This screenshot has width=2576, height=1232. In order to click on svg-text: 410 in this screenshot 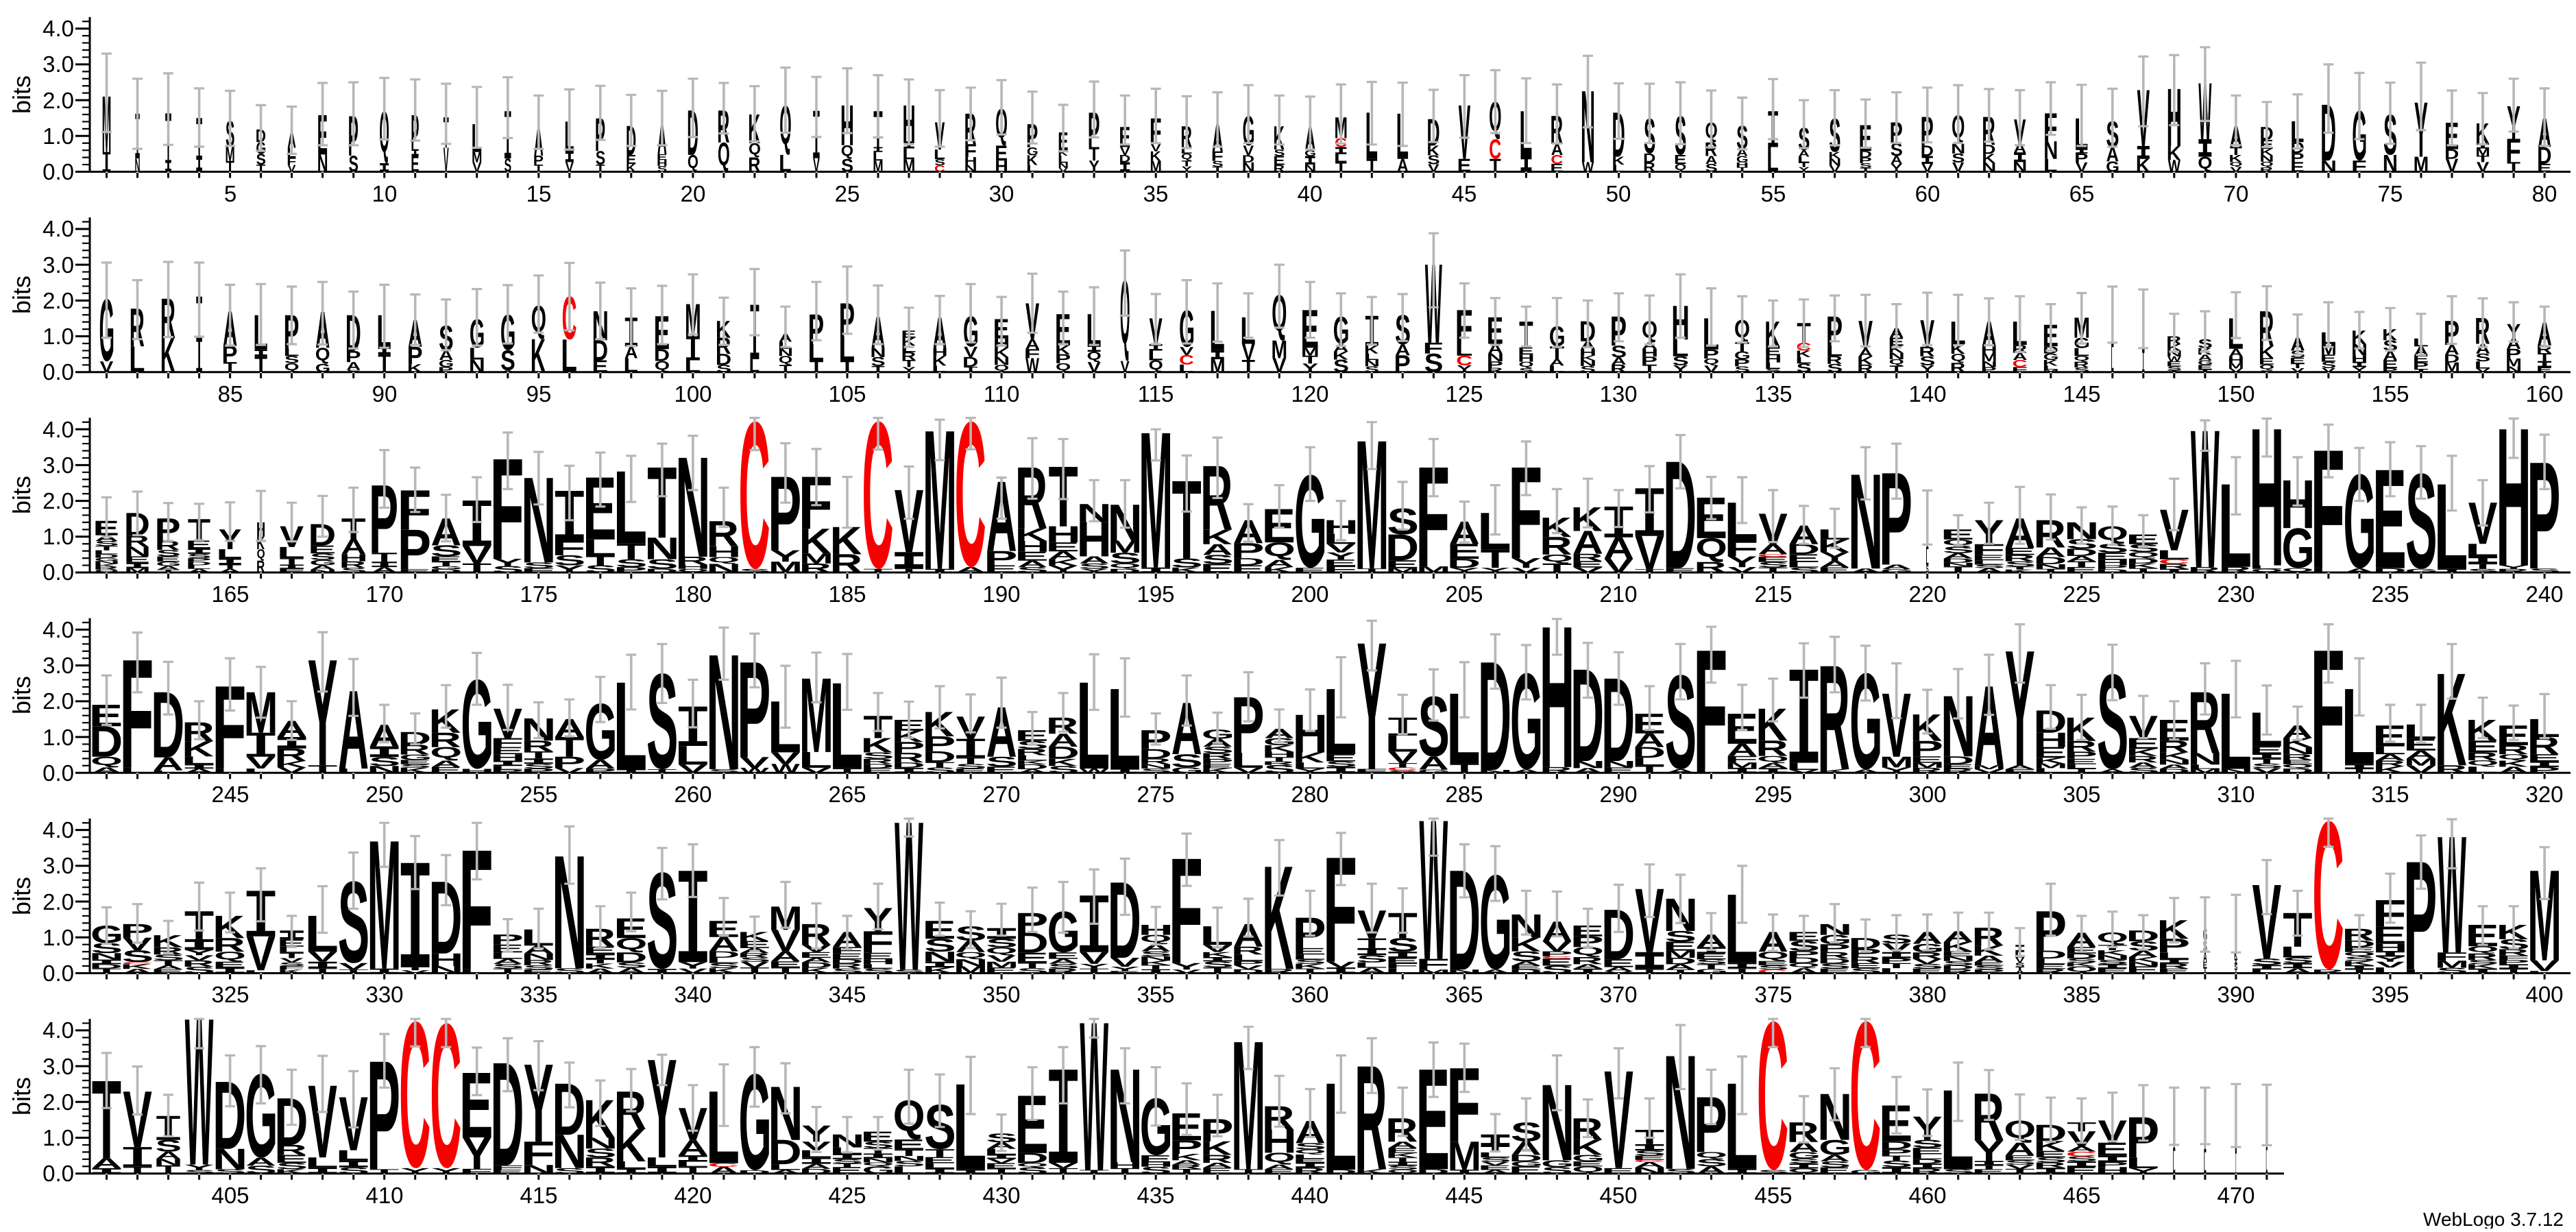, I will do `click(384, 1195)`.